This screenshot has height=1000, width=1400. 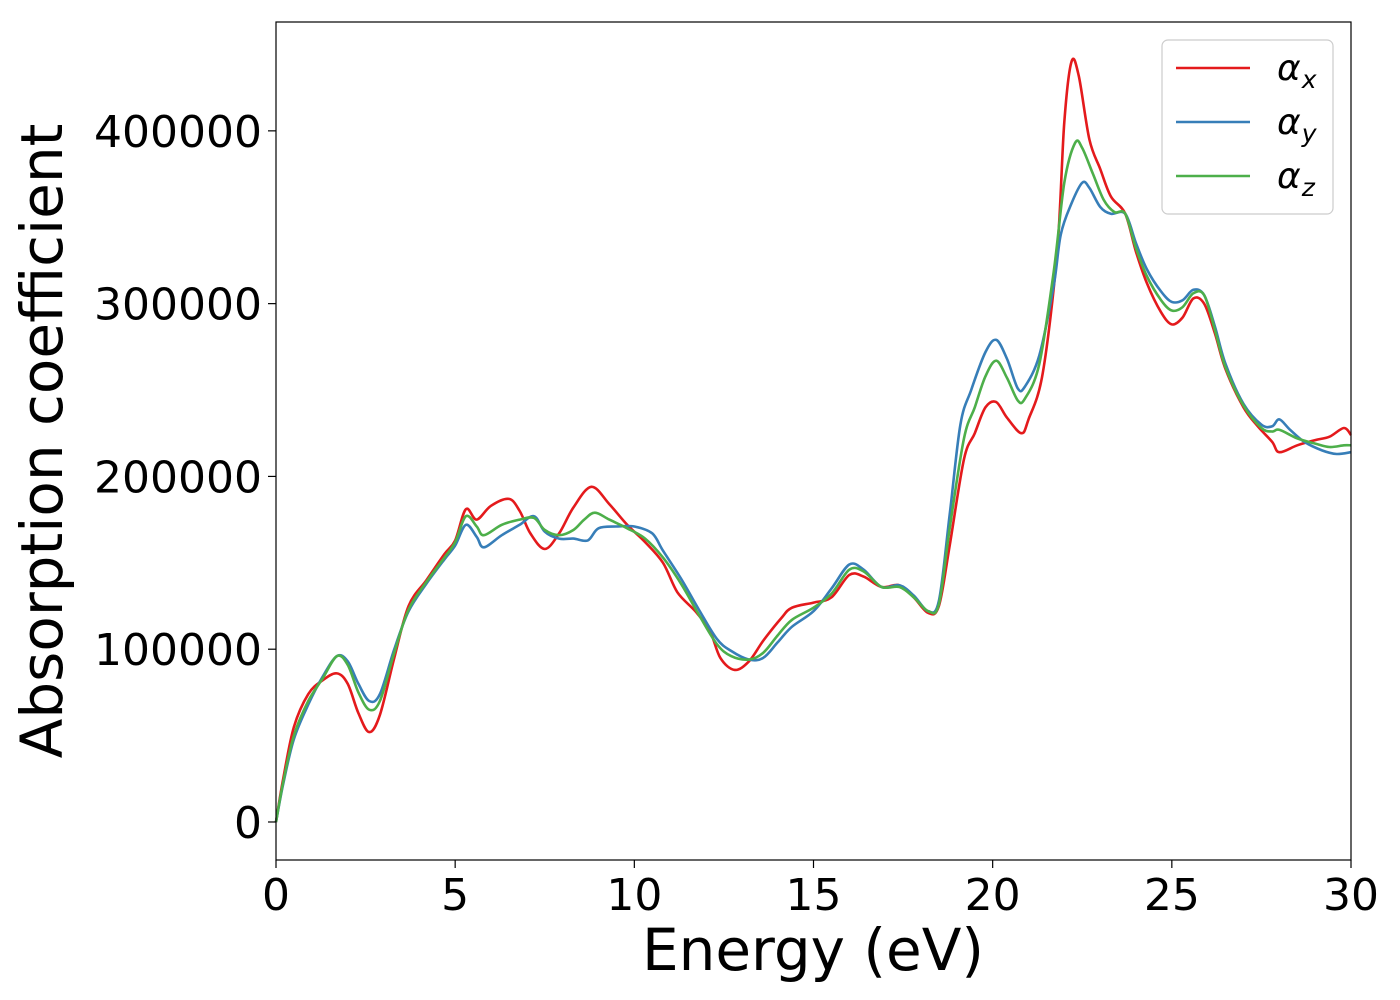 I want to click on y-axis-ticks: 0 100000 200000 300000 400000, so click(x=185, y=478).